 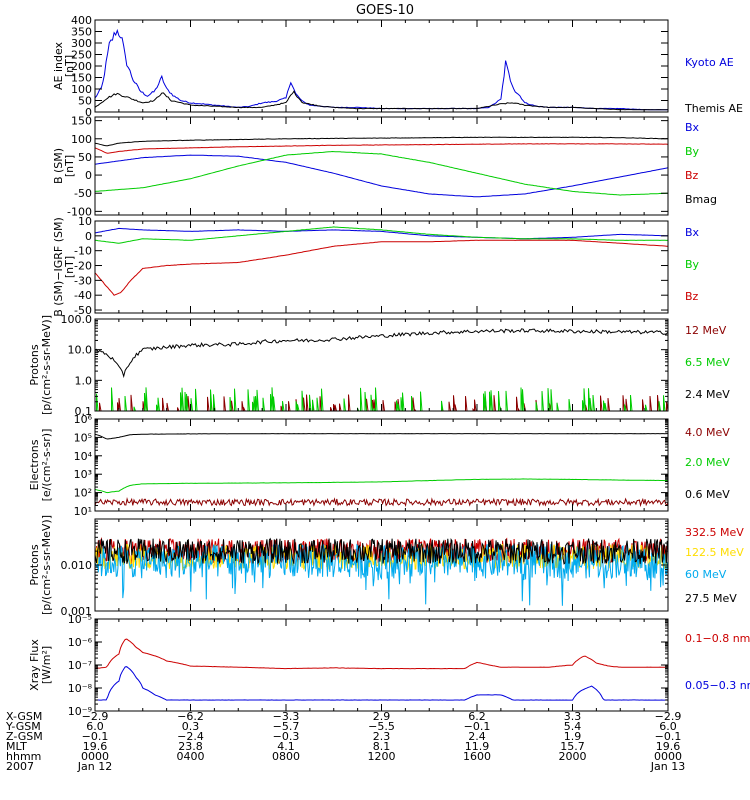 I want to click on y-tick-label: 400, so click(x=81, y=20).